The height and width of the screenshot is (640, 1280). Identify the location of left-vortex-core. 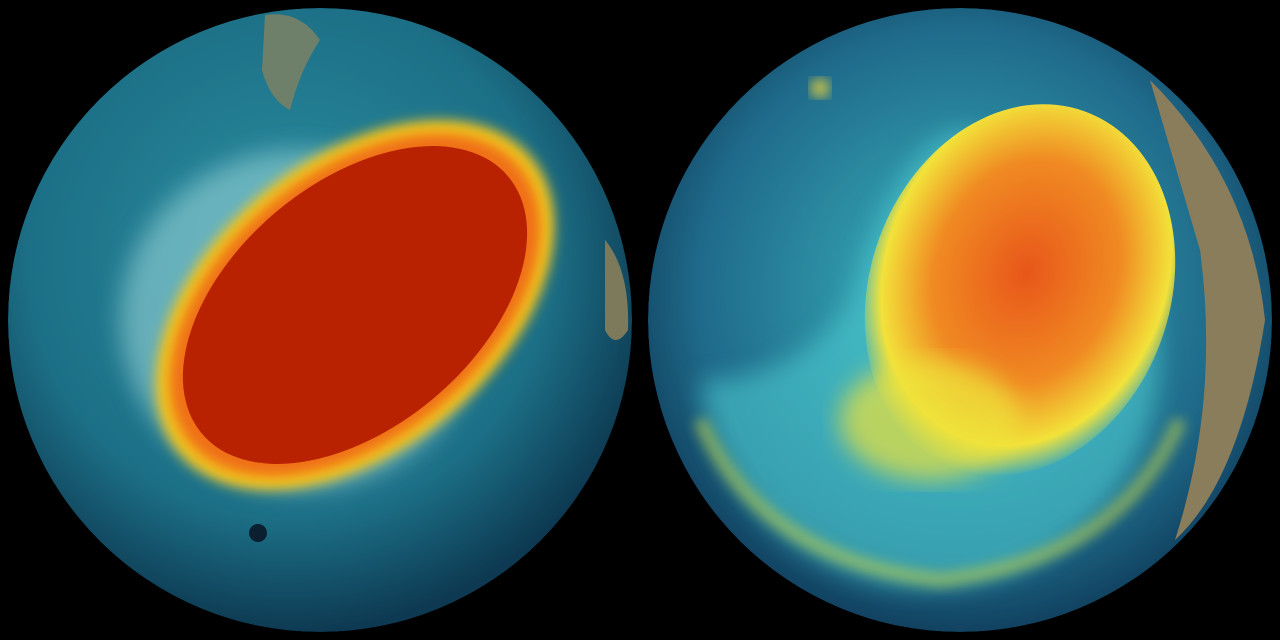
(355, 305).